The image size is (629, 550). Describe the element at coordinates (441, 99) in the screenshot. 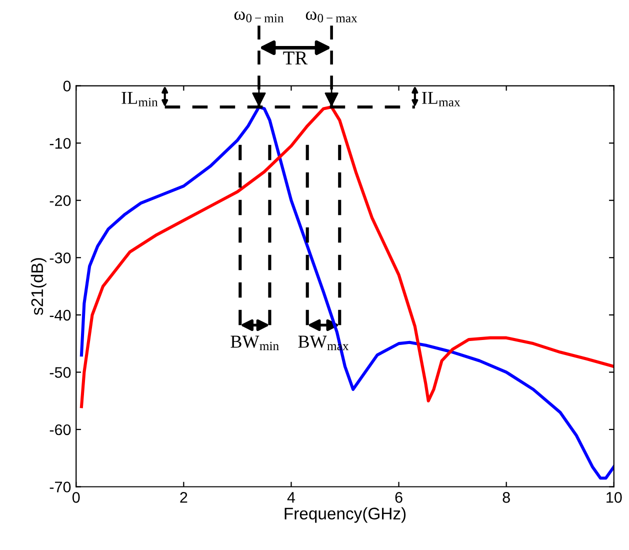

I see `annotation: IL$_{max}$` at that location.